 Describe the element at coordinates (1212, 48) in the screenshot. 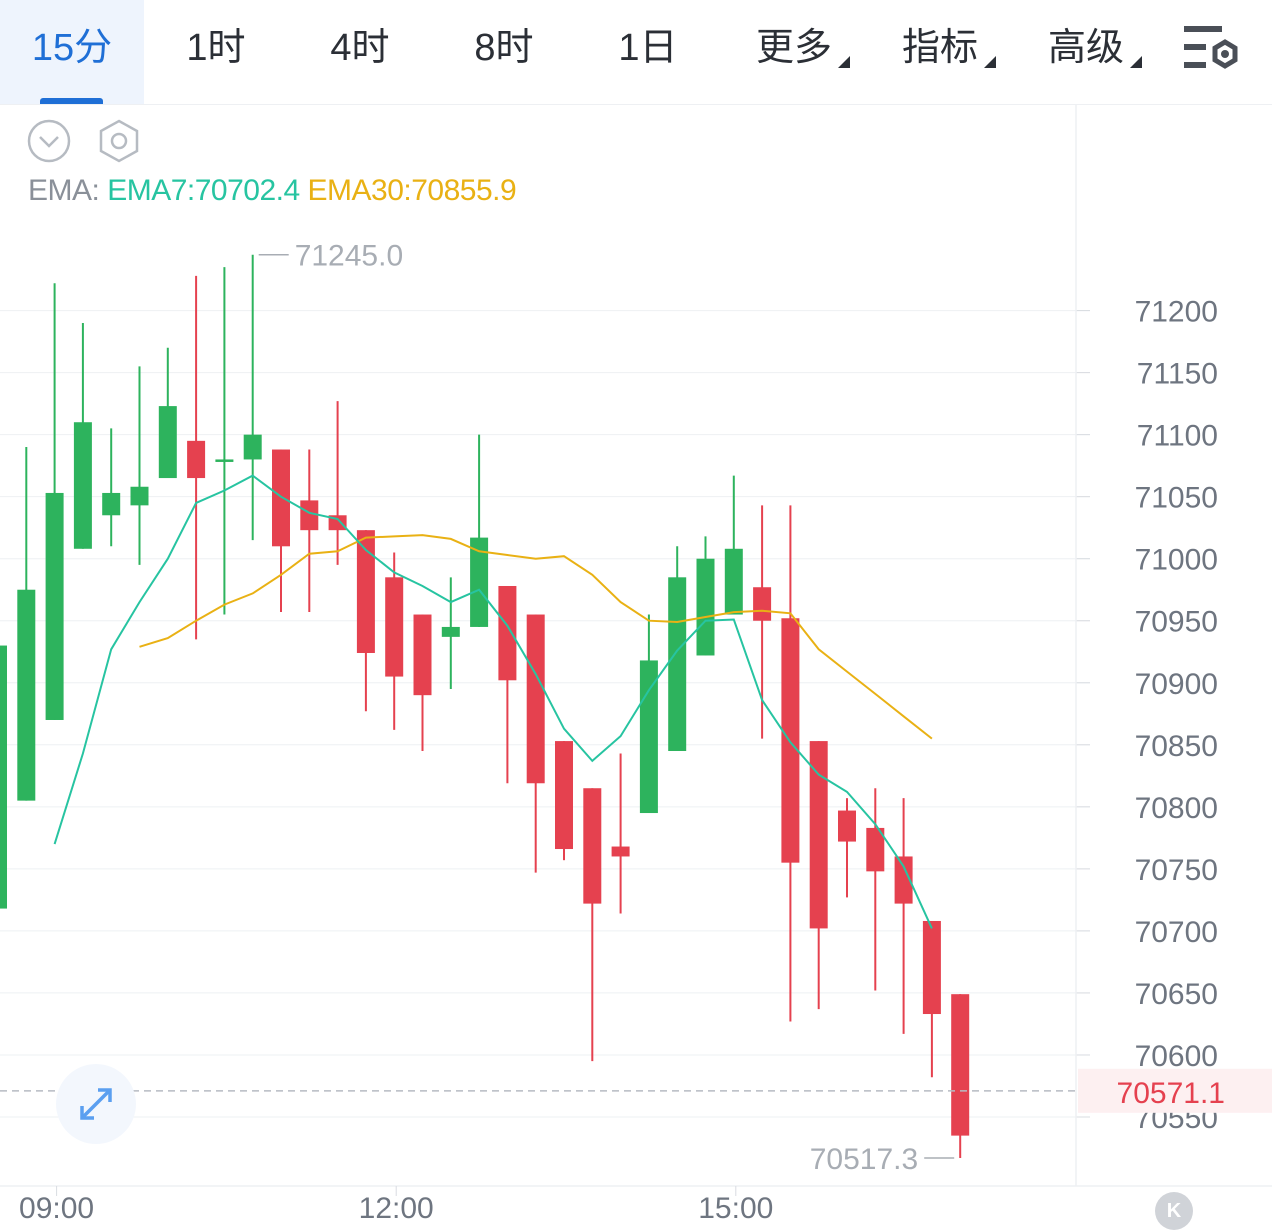

I see `sliders-settings-icon` at that location.